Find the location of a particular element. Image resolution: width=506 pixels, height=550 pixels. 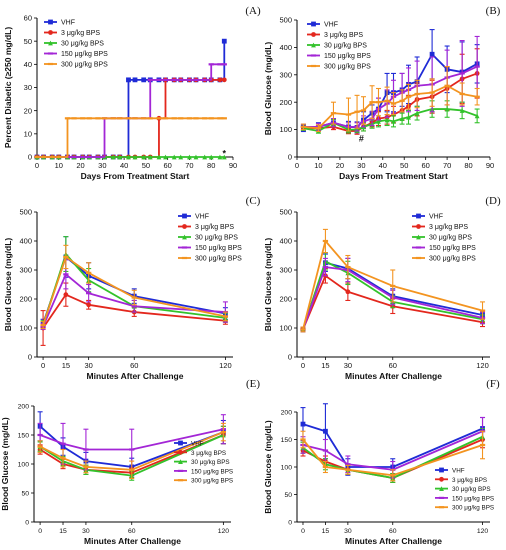

x-tick-label: 0 is located at coordinates (303, 365).